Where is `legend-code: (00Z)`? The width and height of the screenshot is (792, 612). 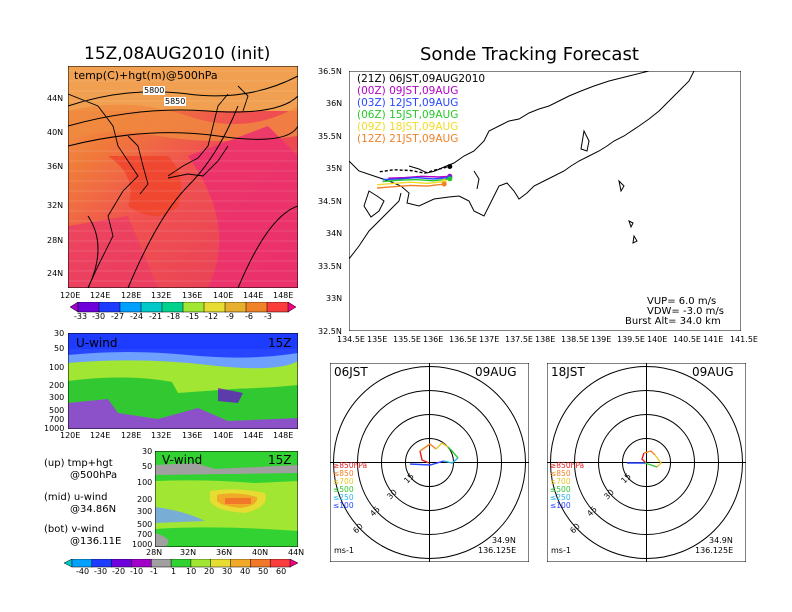
legend-code: (00Z) is located at coordinates (371, 91).